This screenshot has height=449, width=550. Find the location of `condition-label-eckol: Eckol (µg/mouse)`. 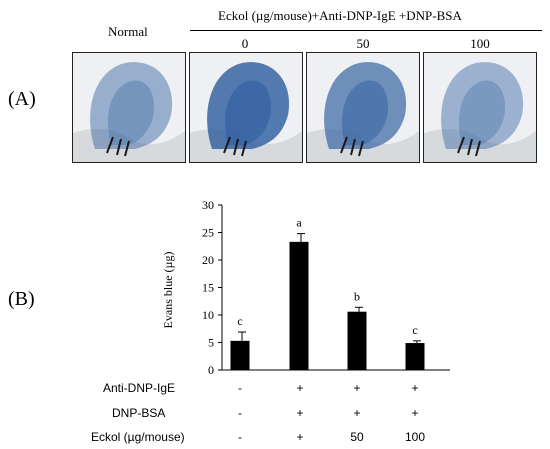

condition-label-eckol: Eckol (µg/mouse) is located at coordinates (138, 437).